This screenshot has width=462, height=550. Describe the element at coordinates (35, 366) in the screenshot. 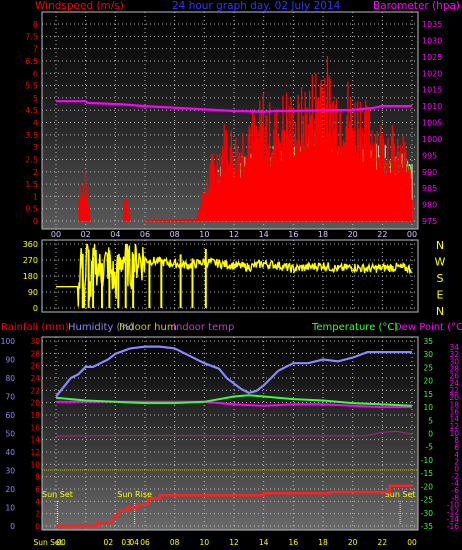

I see `rainfall-tick-label: 26` at that location.